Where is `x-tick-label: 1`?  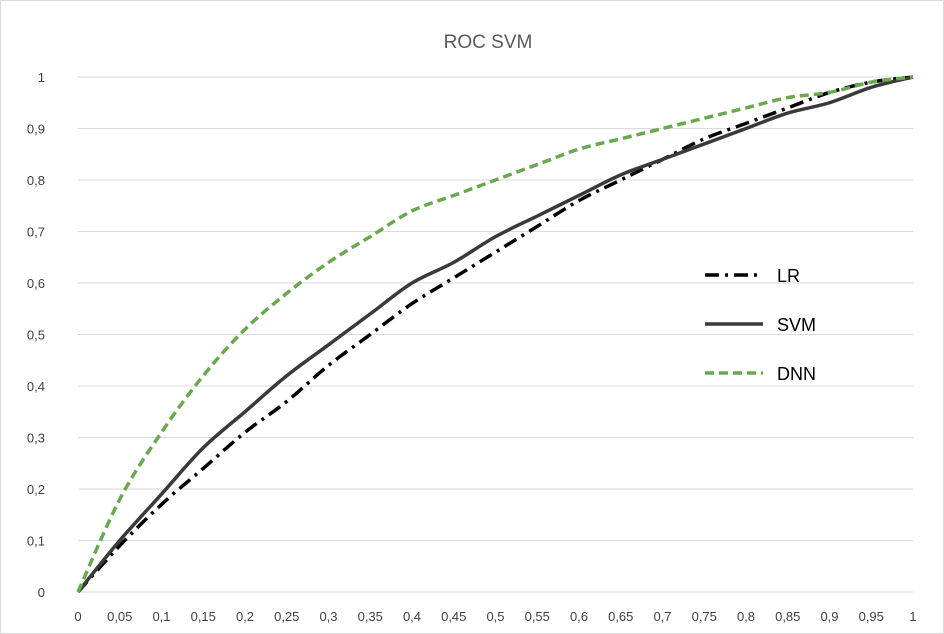
x-tick-label: 1 is located at coordinates (912, 616).